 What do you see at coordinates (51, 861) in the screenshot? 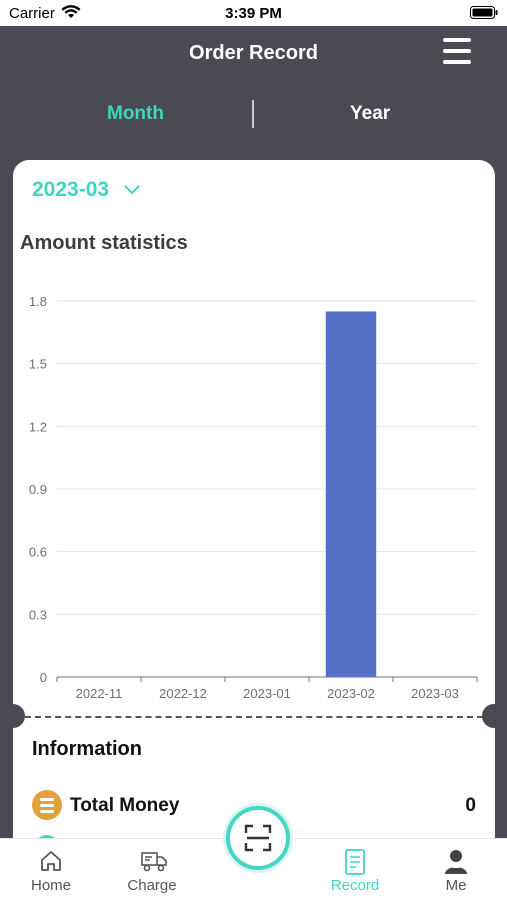
I see `home-icon` at bounding box center [51, 861].